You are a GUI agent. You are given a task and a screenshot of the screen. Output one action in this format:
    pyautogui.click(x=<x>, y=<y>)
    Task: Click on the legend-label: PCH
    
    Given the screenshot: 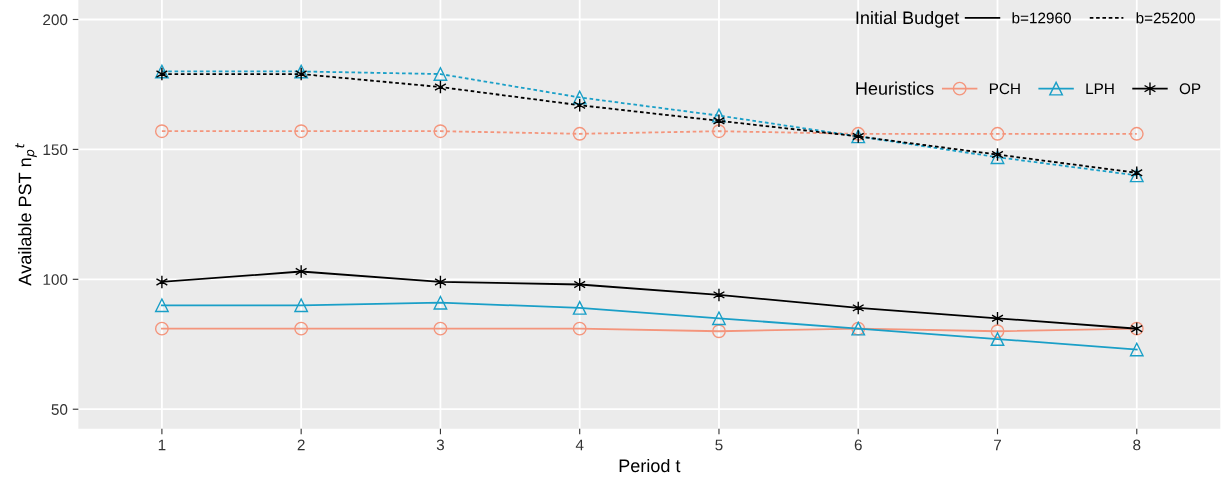 What is the action you would take?
    pyautogui.click(x=1004, y=89)
    